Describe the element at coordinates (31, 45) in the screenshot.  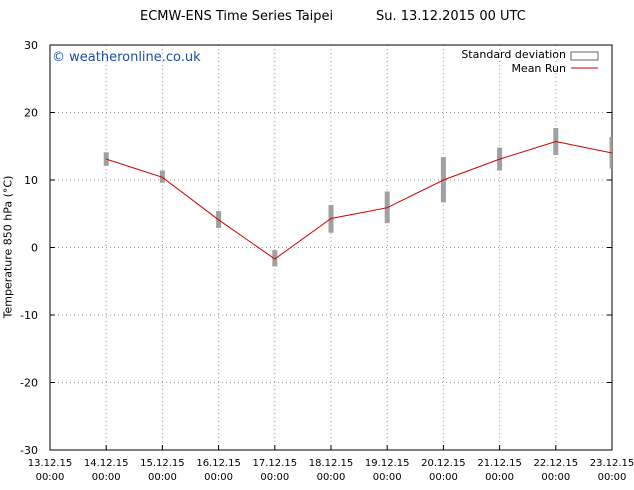
I see `y-tick-label: 30` at that location.